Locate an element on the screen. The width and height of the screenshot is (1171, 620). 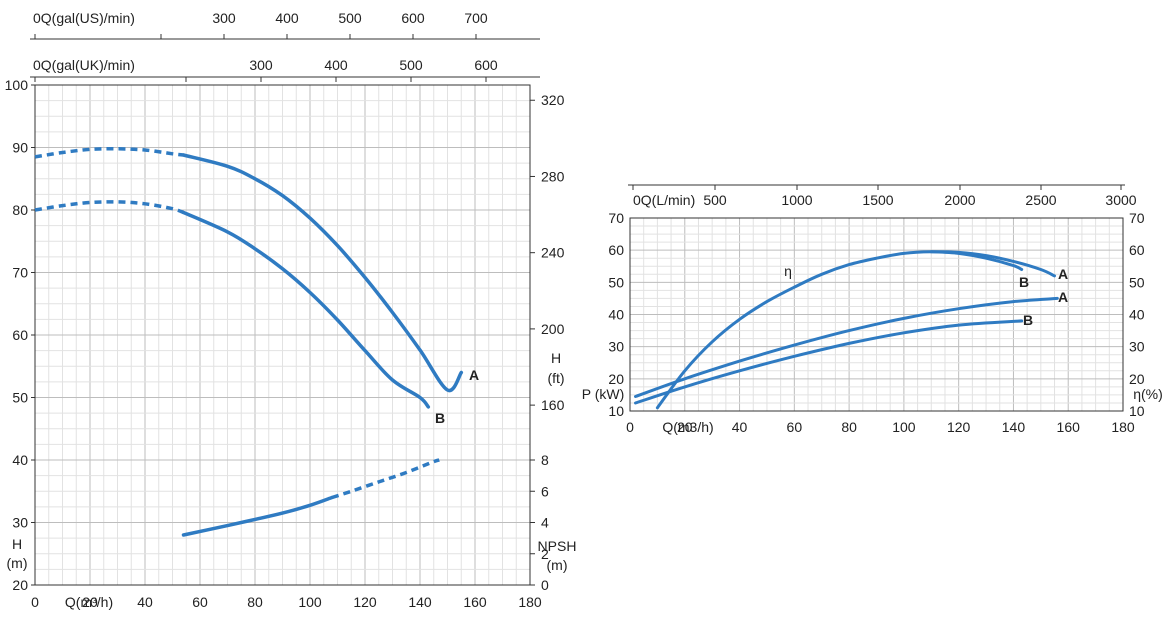
y-axis-label-right-head: H is located at coordinates (556, 358).